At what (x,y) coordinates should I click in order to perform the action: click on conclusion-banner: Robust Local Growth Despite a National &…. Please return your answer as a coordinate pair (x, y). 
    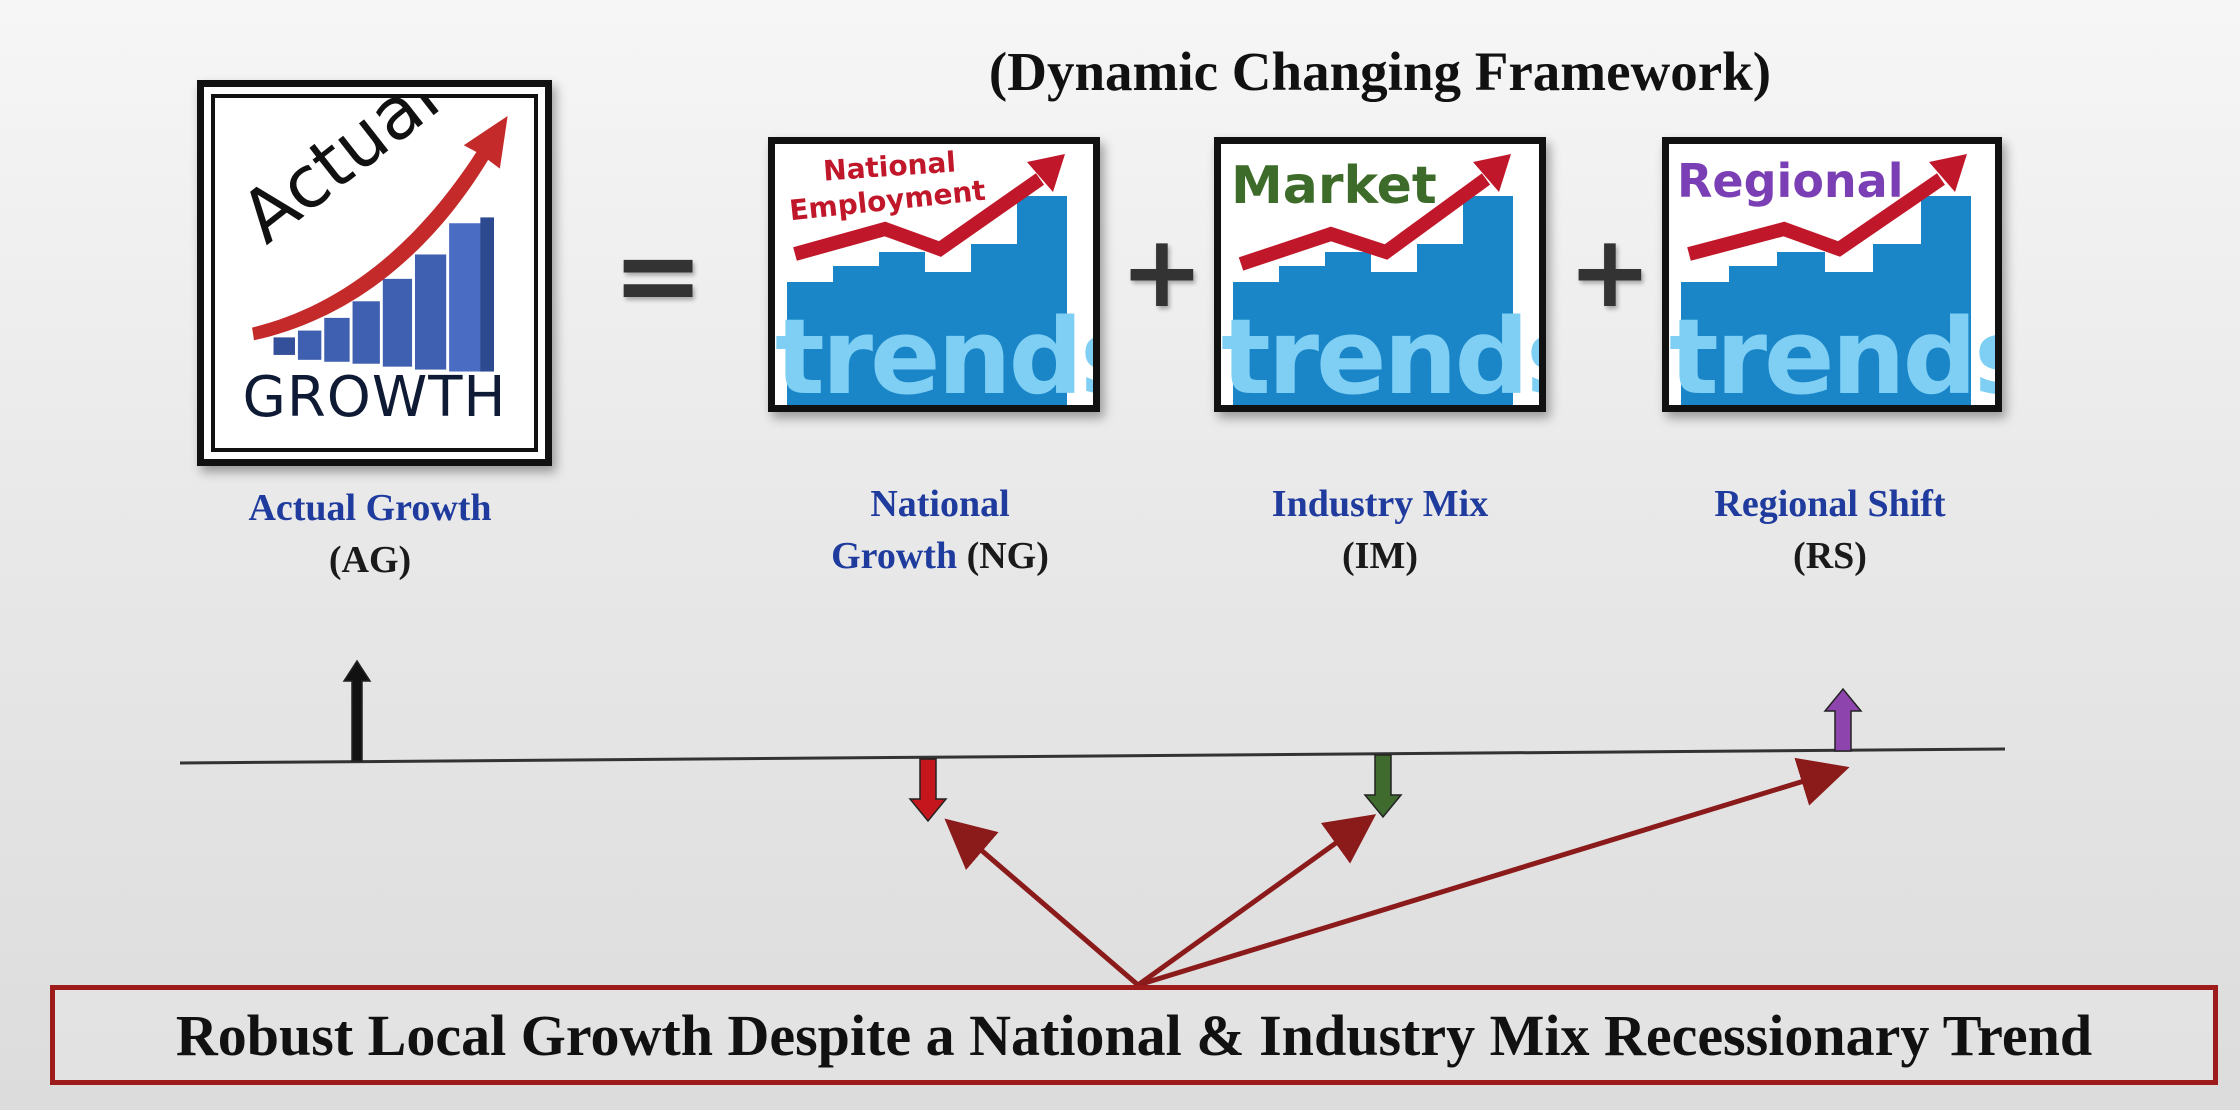
    Looking at the image, I should click on (1134, 1035).